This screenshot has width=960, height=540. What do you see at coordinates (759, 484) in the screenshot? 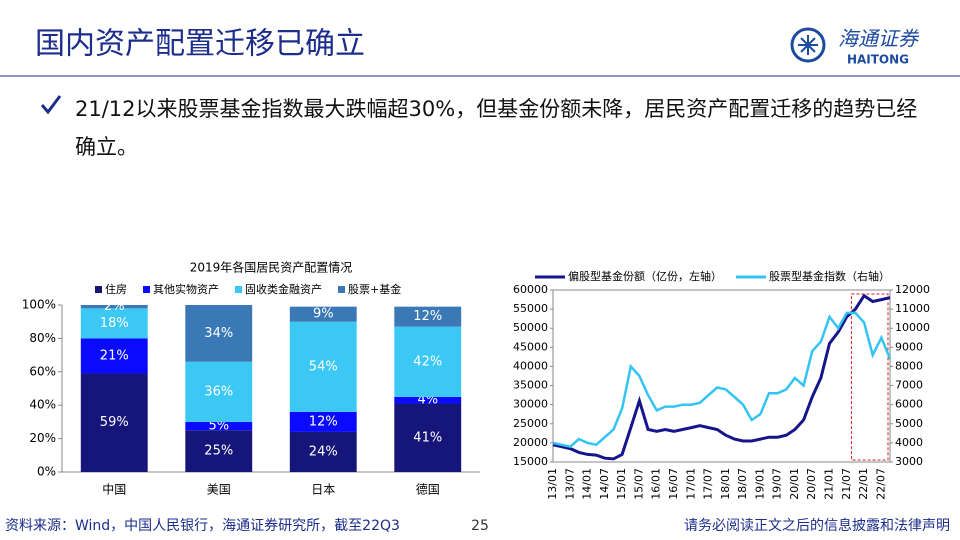
I see `x-tick-label: 19/01` at bounding box center [759, 484].